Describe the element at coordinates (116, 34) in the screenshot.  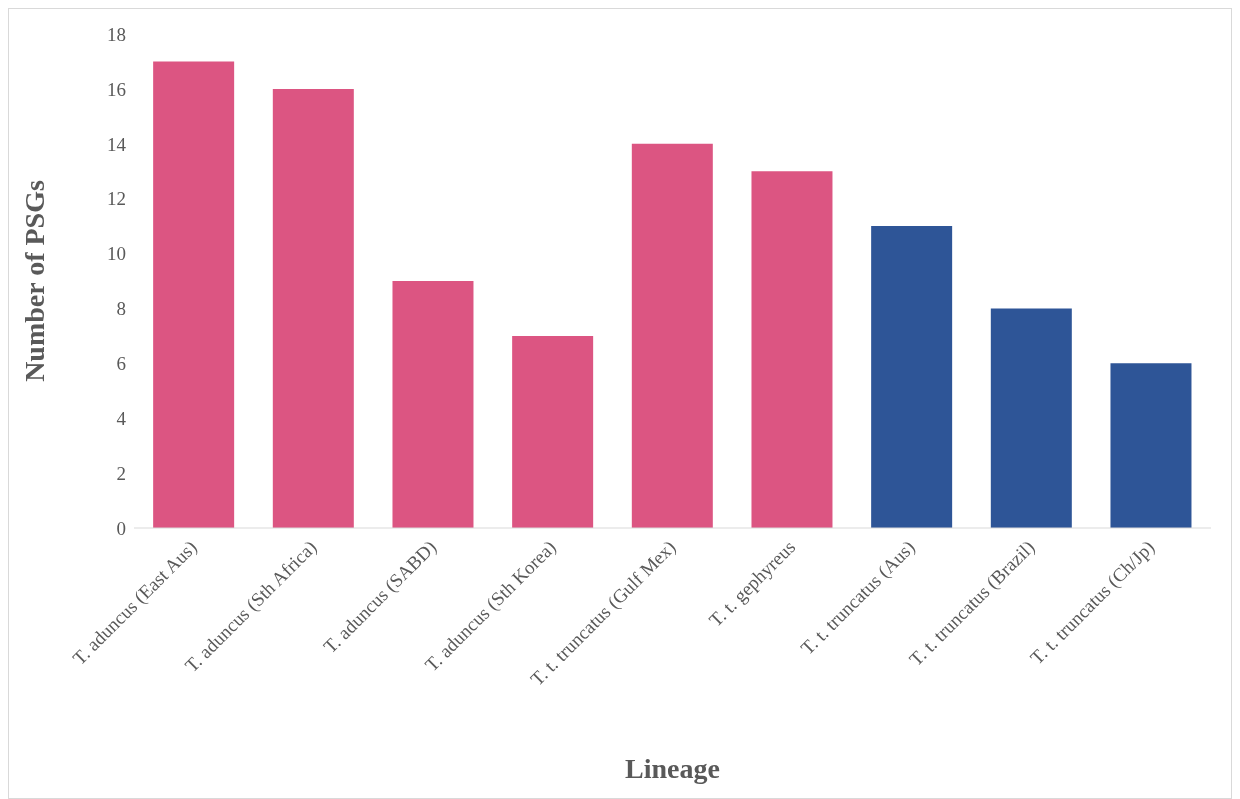
I see `y-tick-label: 18` at that location.